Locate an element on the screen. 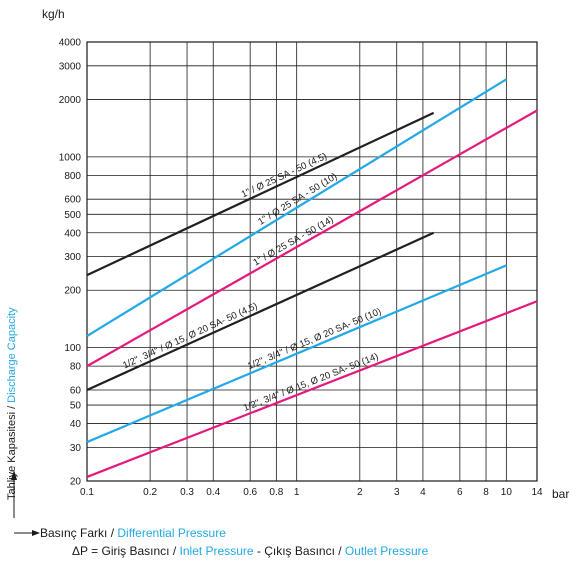  x-tick-label: 0.8 is located at coordinates (276, 492).